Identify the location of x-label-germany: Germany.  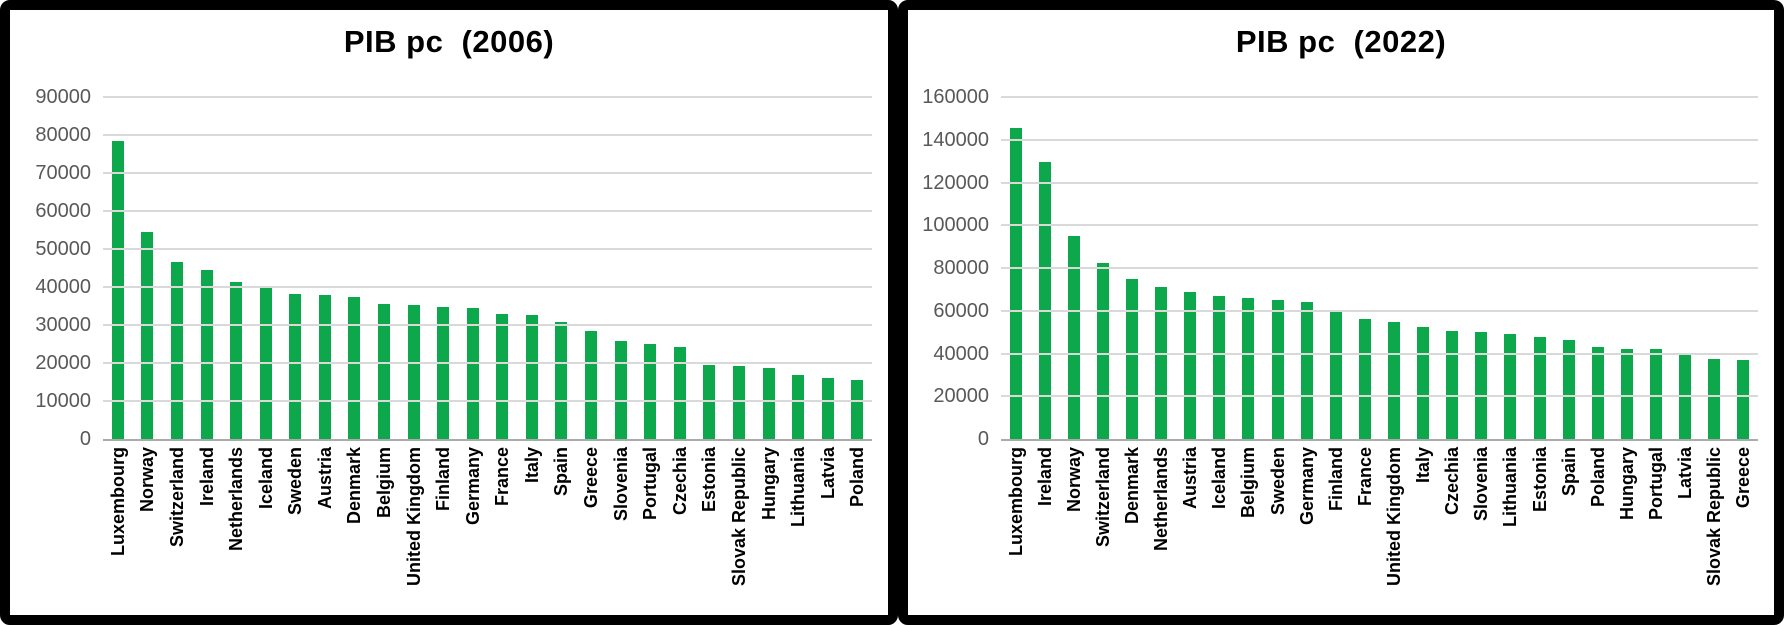
(1306, 486).